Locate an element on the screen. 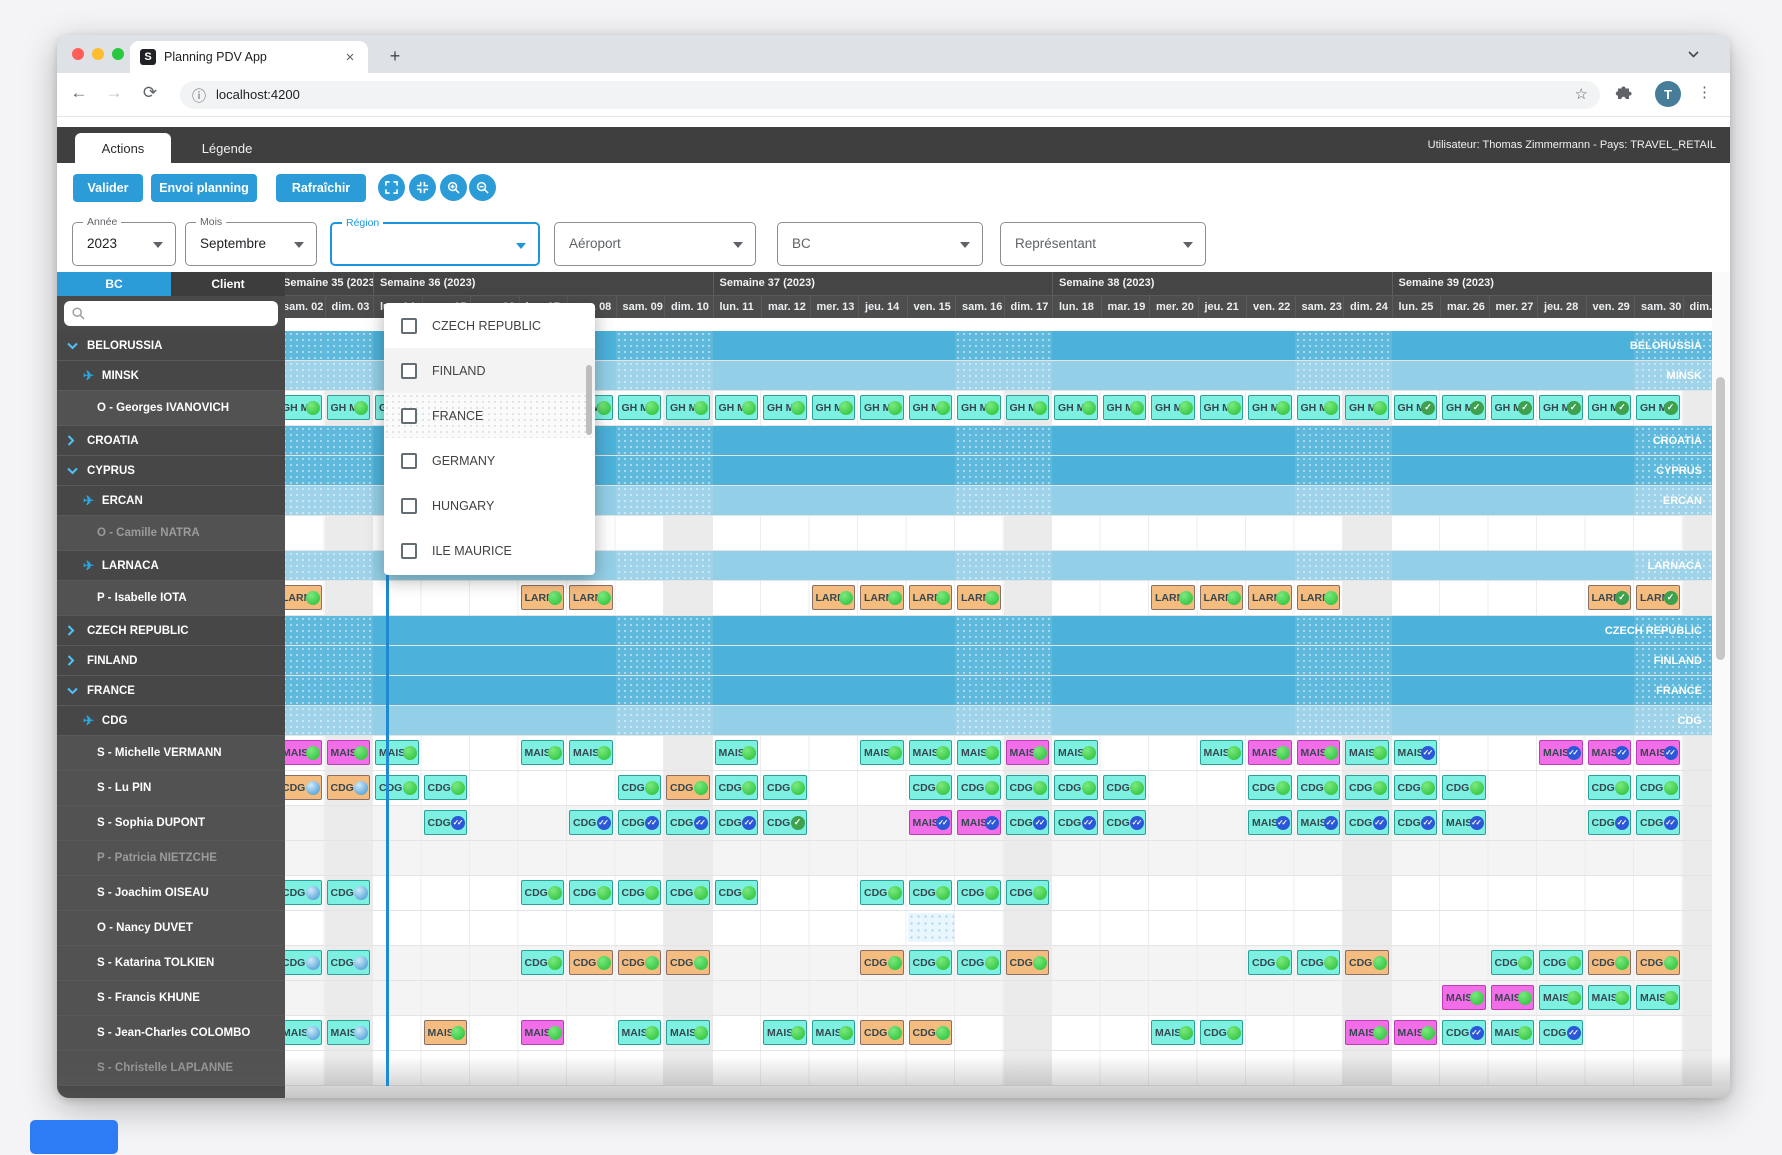  dropdown-scrollbar-thumb is located at coordinates (589, 400).